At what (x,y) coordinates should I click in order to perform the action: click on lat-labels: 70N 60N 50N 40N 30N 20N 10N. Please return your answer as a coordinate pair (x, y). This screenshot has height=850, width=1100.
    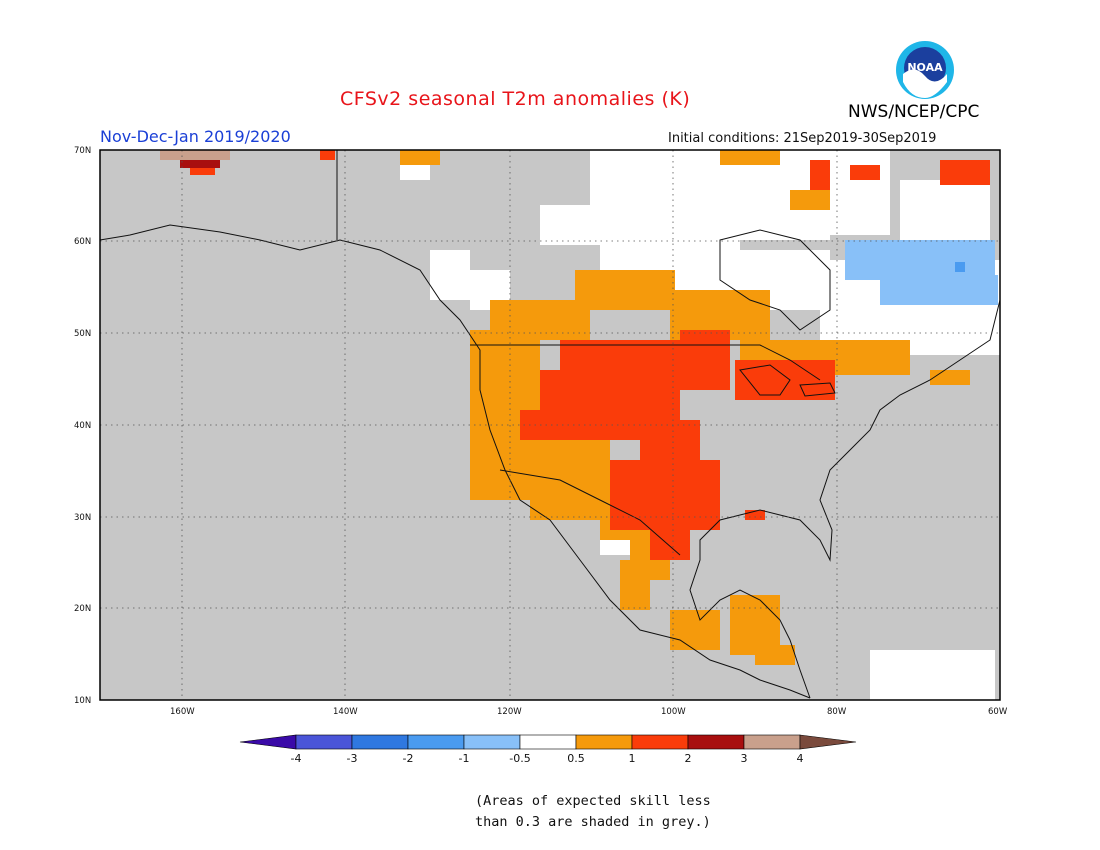
    Looking at the image, I should click on (82, 426).